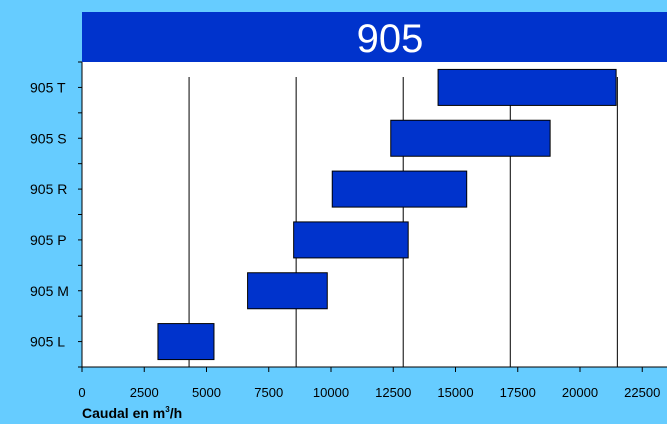 Image resolution: width=667 pixels, height=424 pixels. Describe the element at coordinates (518, 392) in the screenshot. I see `x-tick-label: 17500` at that location.